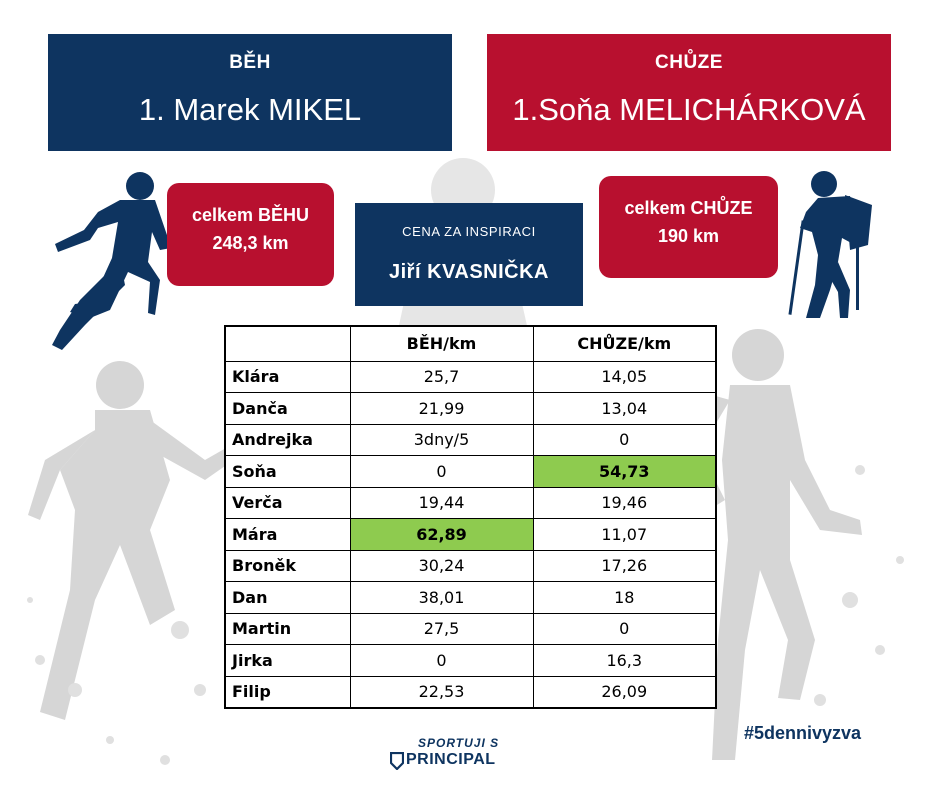 Image resolution: width=940 pixels, height=788 pixels. Describe the element at coordinates (624, 534) in the screenshot. I see `row-walk-km: 11,07` at that location.